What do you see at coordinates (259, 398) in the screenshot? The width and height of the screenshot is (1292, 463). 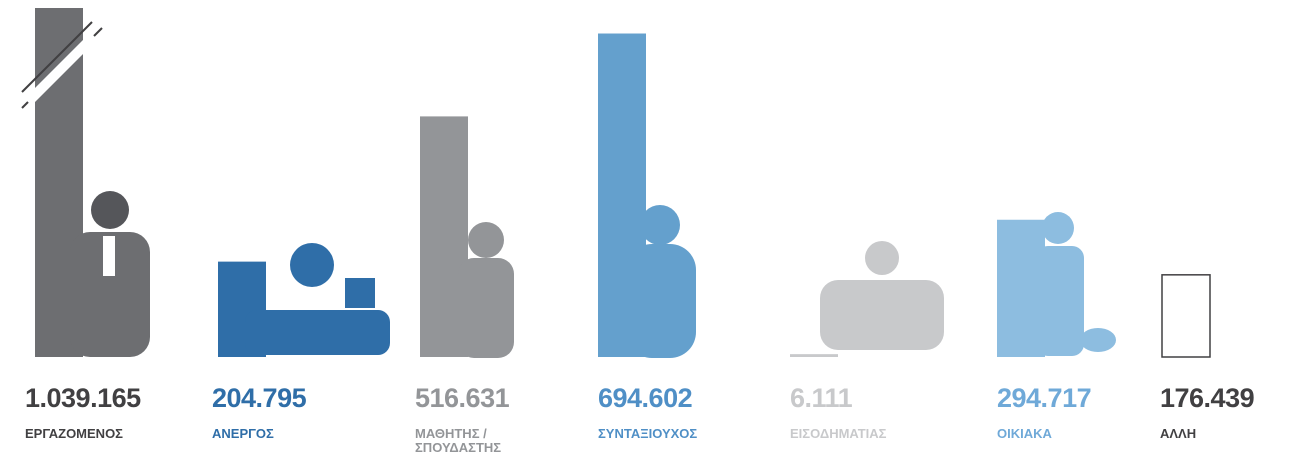 I see `value-label: 204.795` at bounding box center [259, 398].